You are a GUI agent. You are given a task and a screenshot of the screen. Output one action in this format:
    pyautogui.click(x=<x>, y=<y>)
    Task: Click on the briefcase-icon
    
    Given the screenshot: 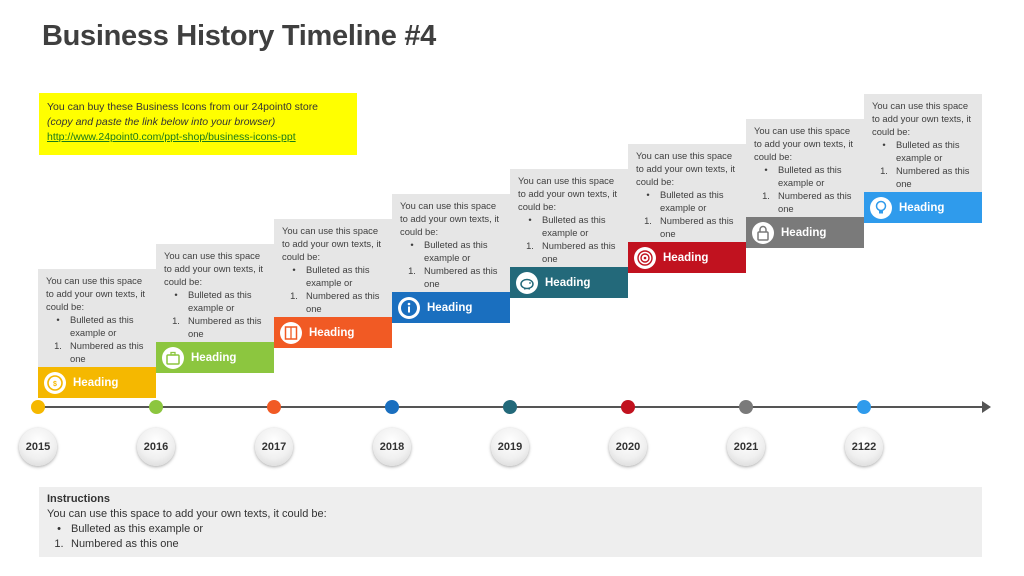 What is the action you would take?
    pyautogui.click(x=173, y=357)
    